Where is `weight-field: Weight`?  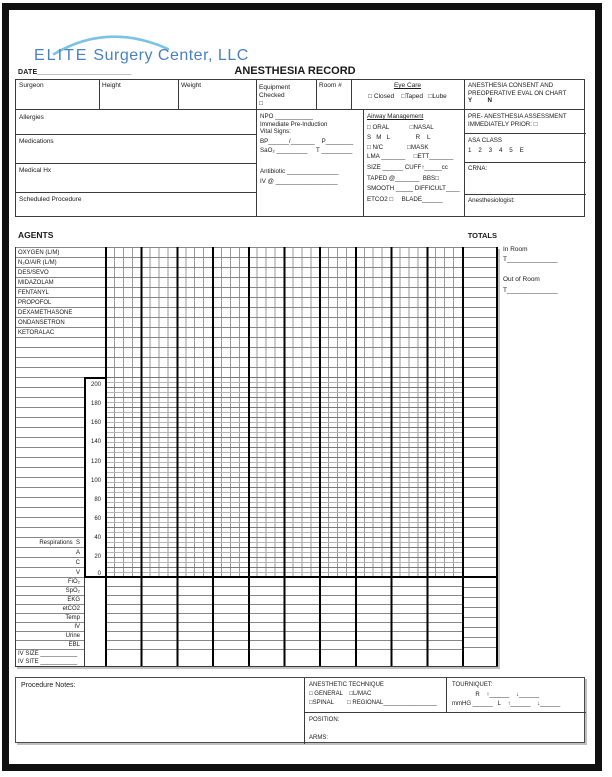
weight-field: Weight is located at coordinates (191, 85).